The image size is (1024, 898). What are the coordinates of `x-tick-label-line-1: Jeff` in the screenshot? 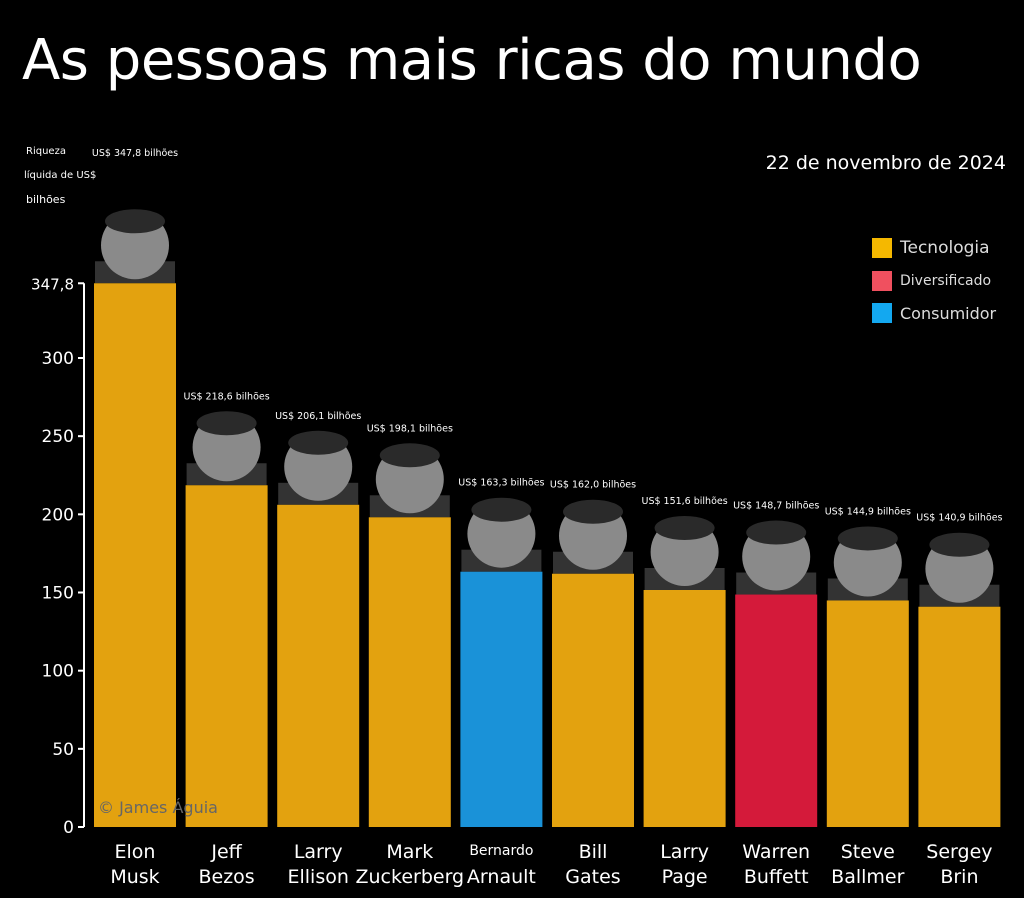 It's located at (226, 852).